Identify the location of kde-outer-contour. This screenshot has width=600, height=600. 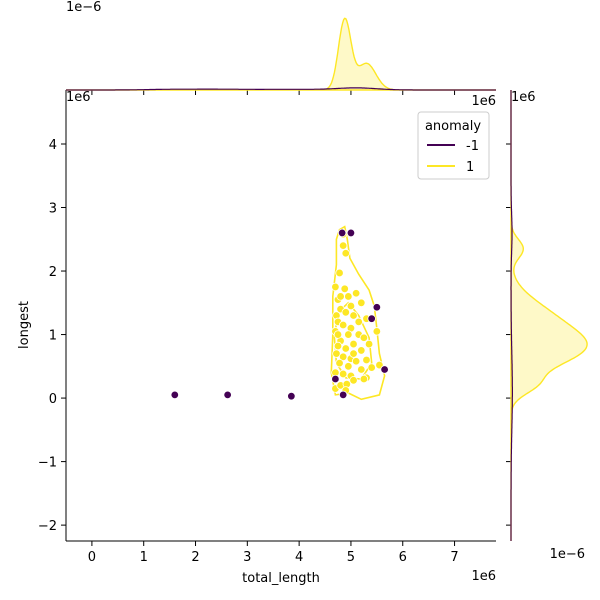
(358, 313).